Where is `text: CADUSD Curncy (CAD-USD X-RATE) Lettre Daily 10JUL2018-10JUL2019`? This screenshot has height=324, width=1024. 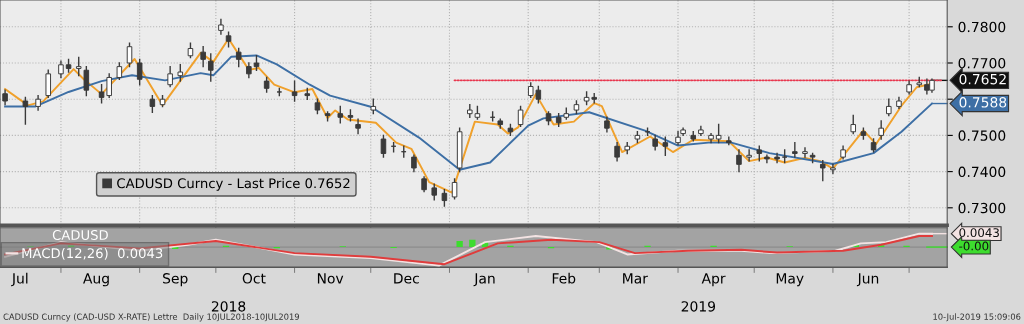
text: CADUSD Curncy (CAD-USD X-RATE) Lettre Daily 10JUL2018-10JUL2019 is located at coordinates (151, 317).